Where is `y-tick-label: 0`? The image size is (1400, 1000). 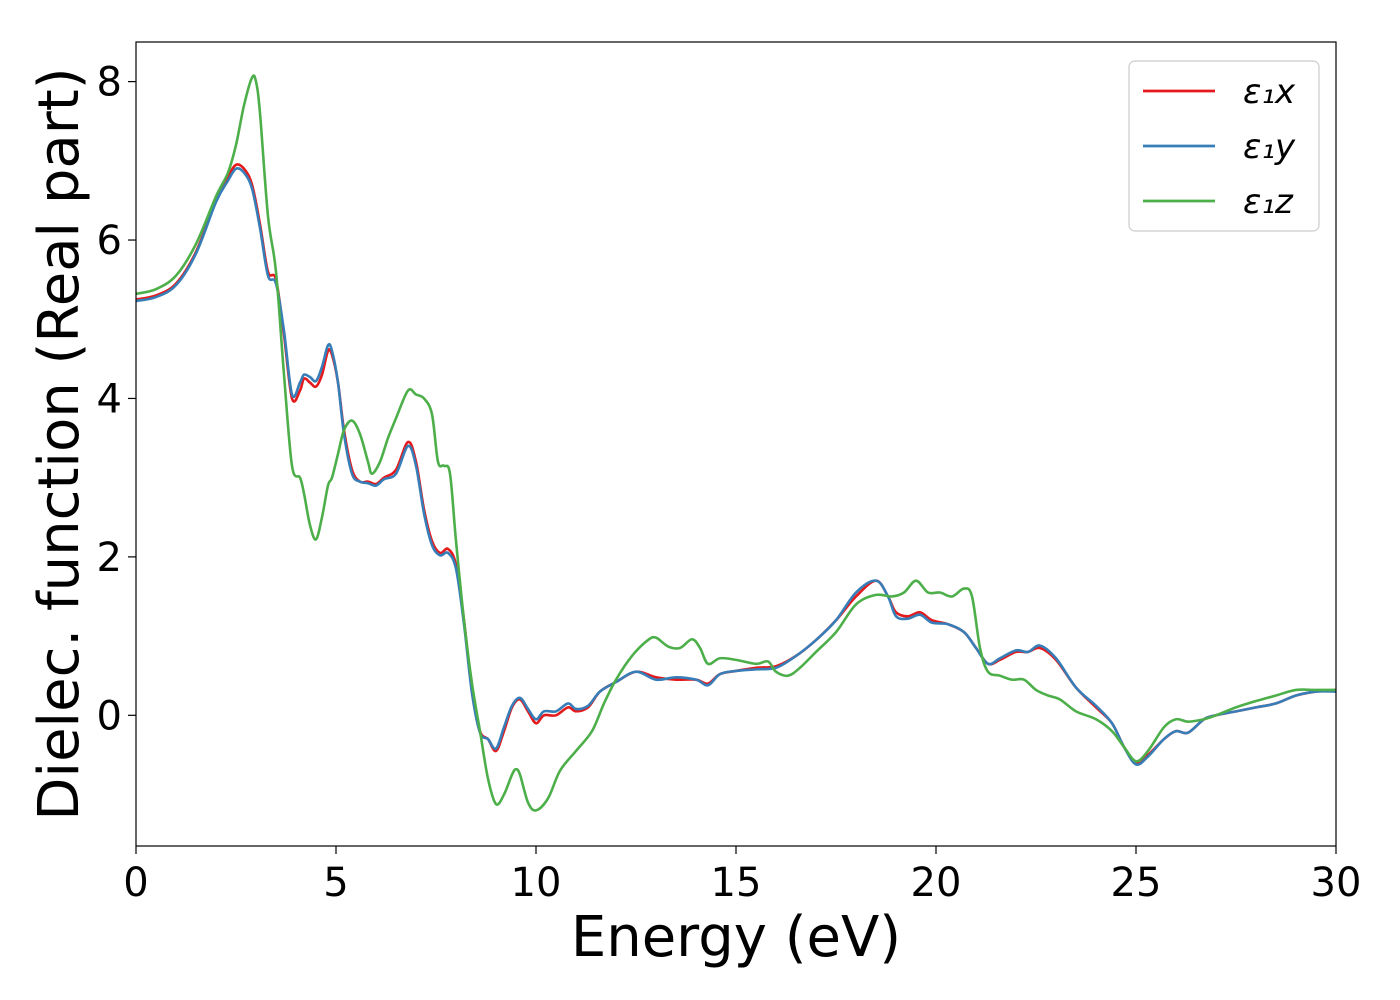 y-tick-label: 0 is located at coordinates (109, 716).